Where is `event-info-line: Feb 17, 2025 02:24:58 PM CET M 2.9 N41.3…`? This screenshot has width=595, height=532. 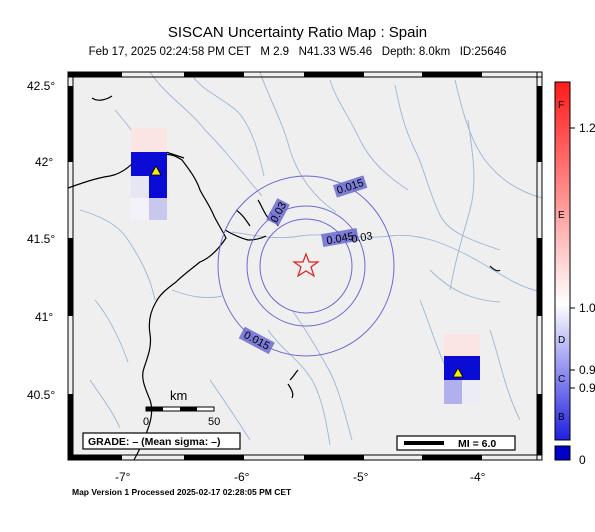
event-info-line: Feb 17, 2025 02:24:58 PM CET M 2.9 N41.3… is located at coordinates (297, 52).